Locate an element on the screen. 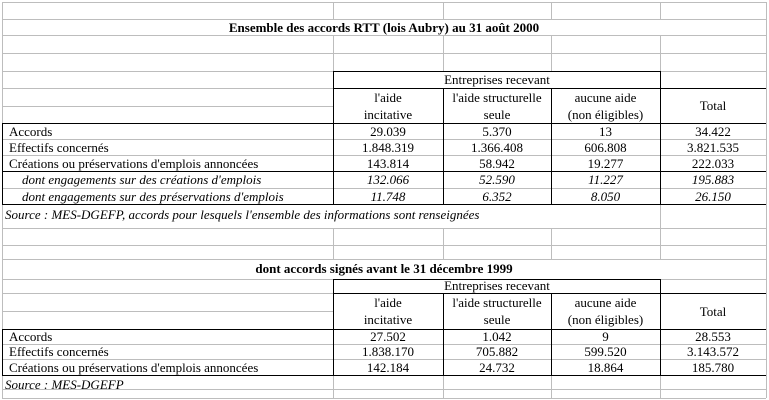 This screenshot has height=400, width=769. cell-value: 24.732 is located at coordinates (497, 367).